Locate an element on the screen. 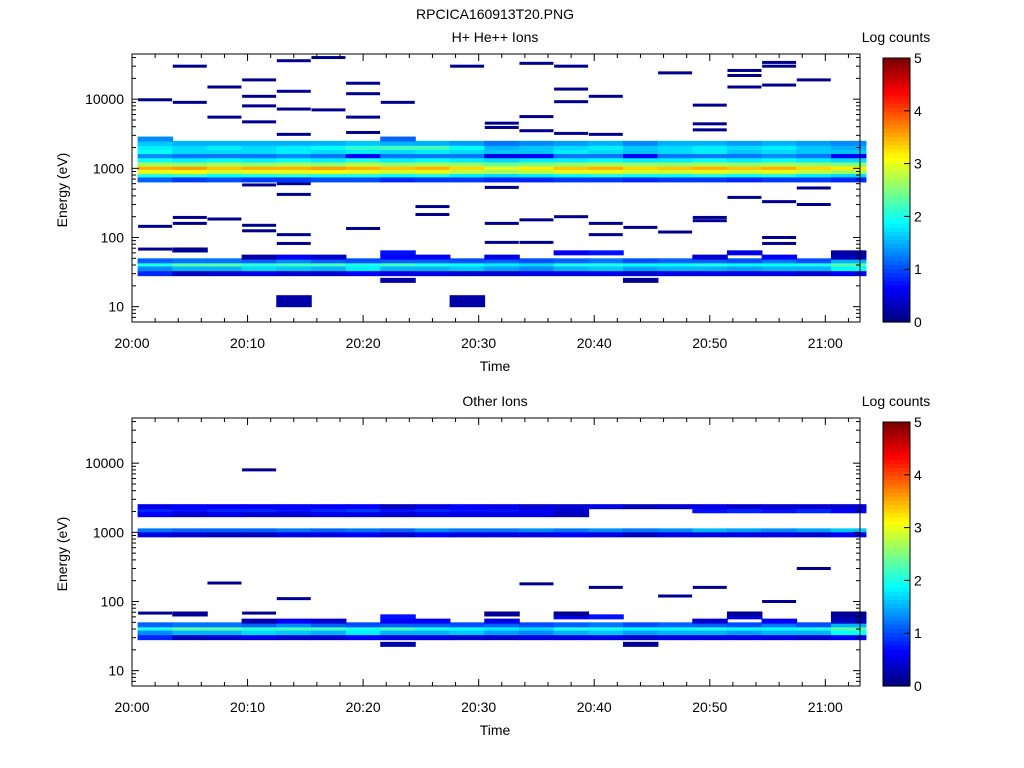 The image size is (1024, 768). y-tick-label: 10 is located at coordinates (116, 671).